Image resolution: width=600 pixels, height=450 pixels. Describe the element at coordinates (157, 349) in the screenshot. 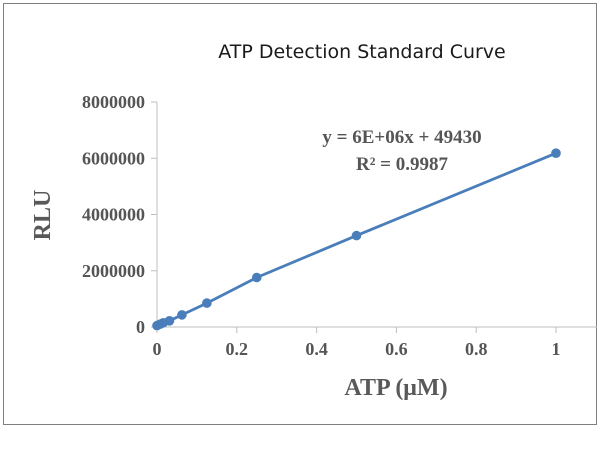

I see `x-tick-label: 0` at that location.